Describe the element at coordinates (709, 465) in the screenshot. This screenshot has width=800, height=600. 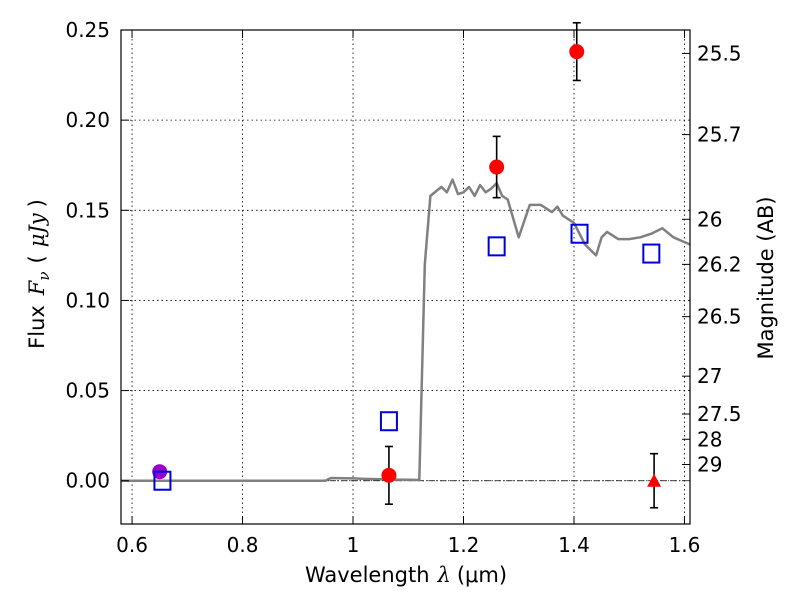
I see `right-tick-label: 29` at that location.